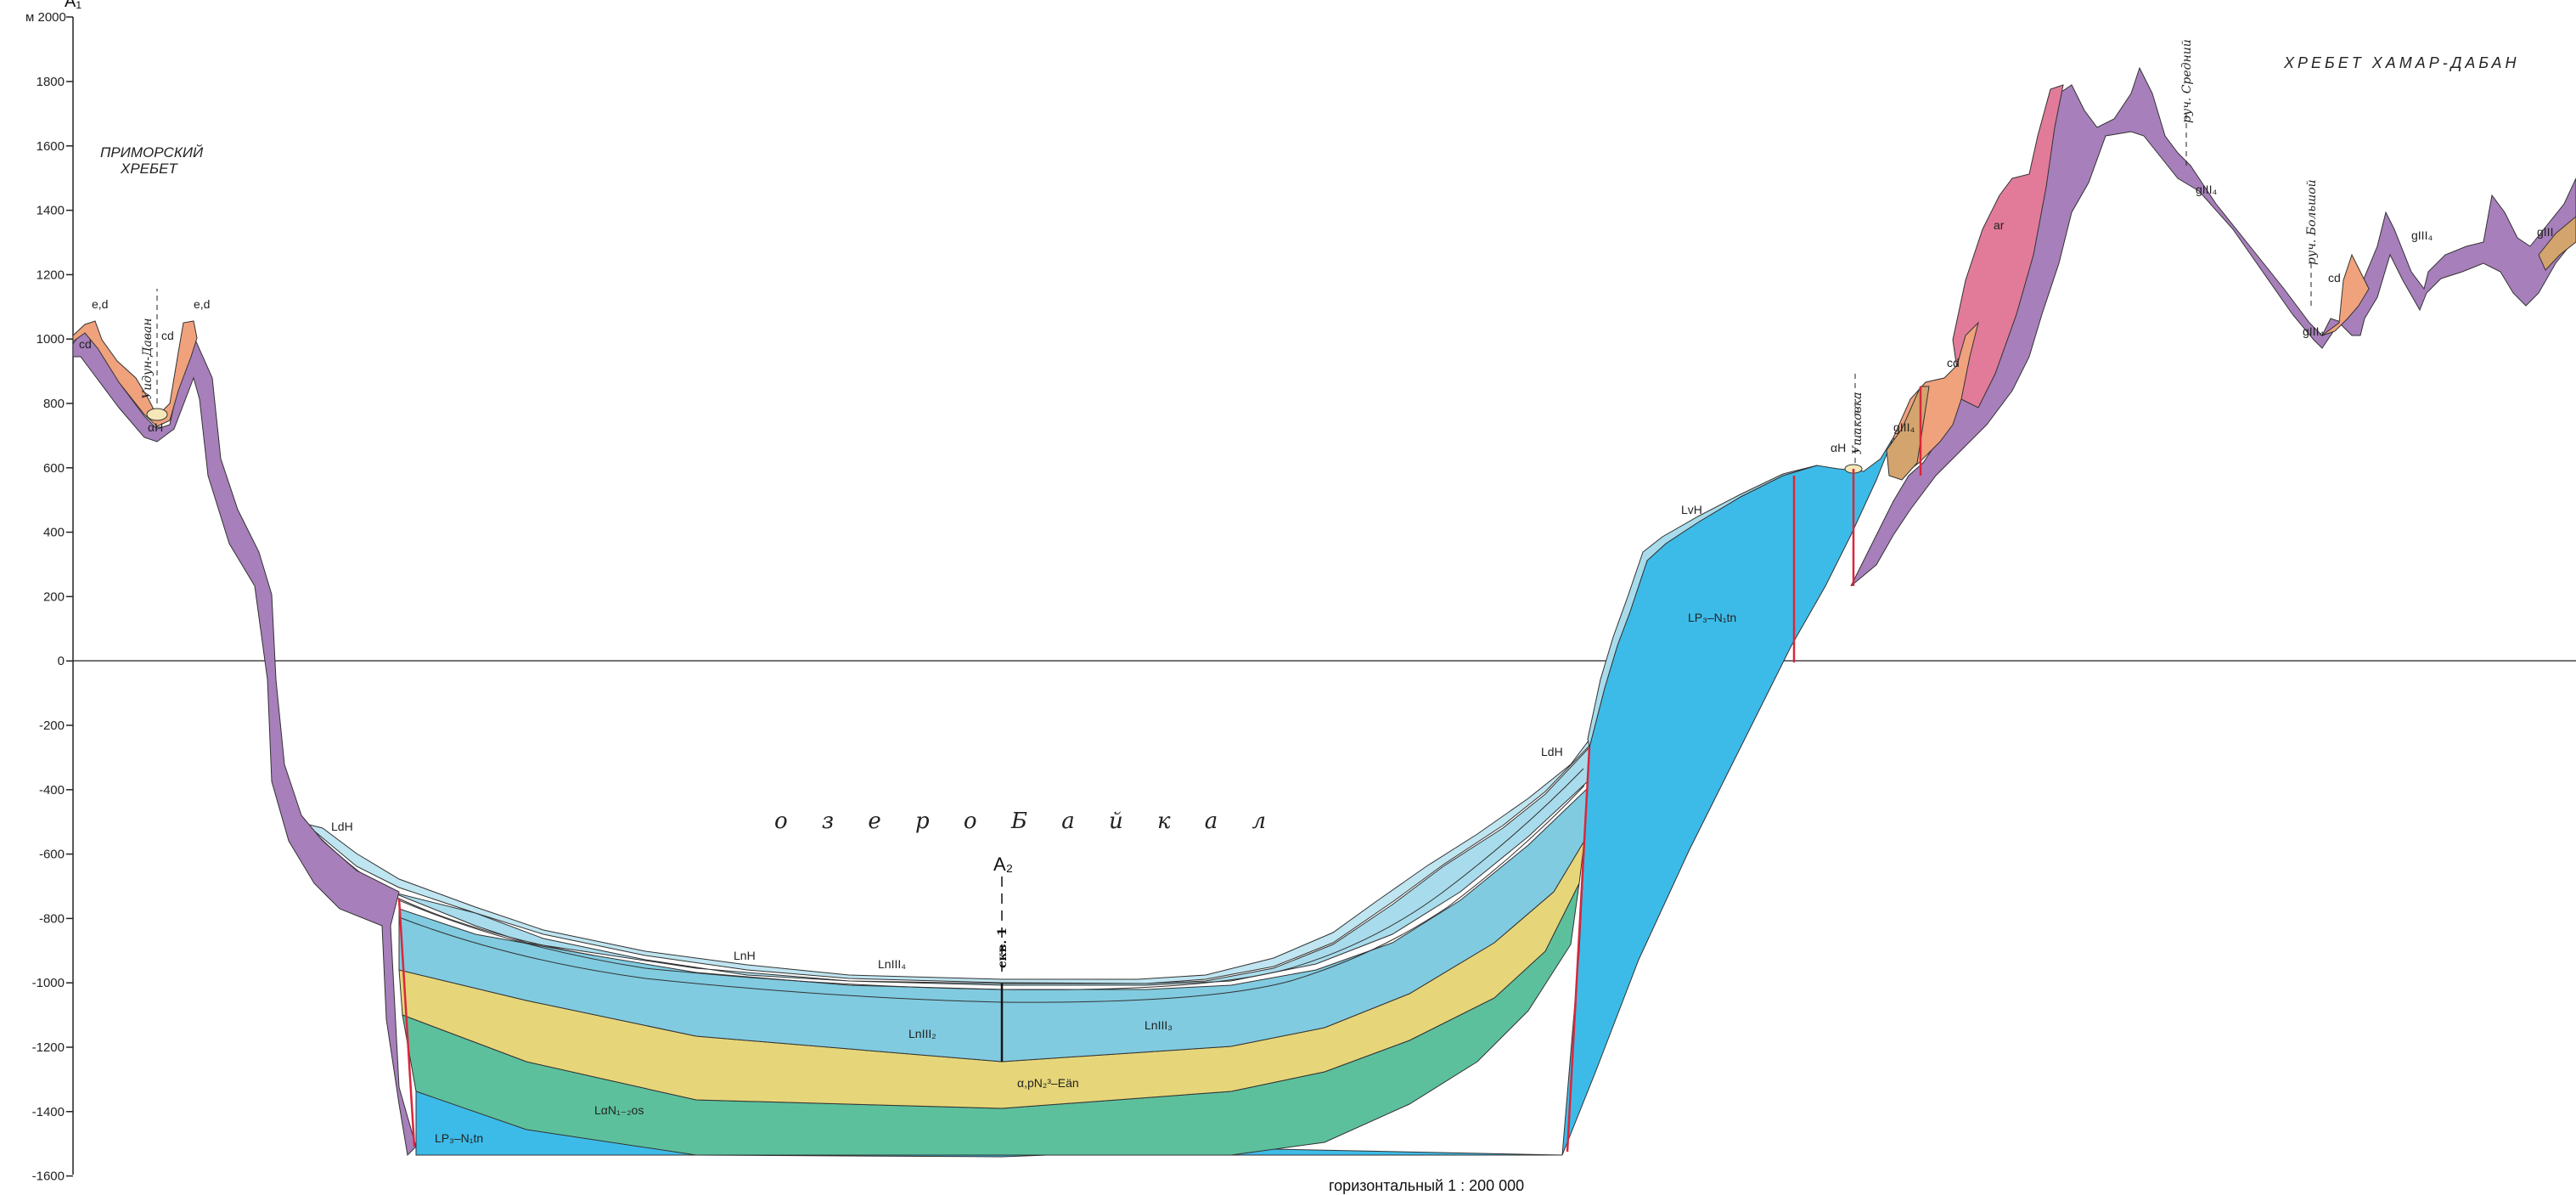  What do you see at coordinates (922, 1033) in the screenshot?
I see `unit-lniii2: LnIII₂` at bounding box center [922, 1033].